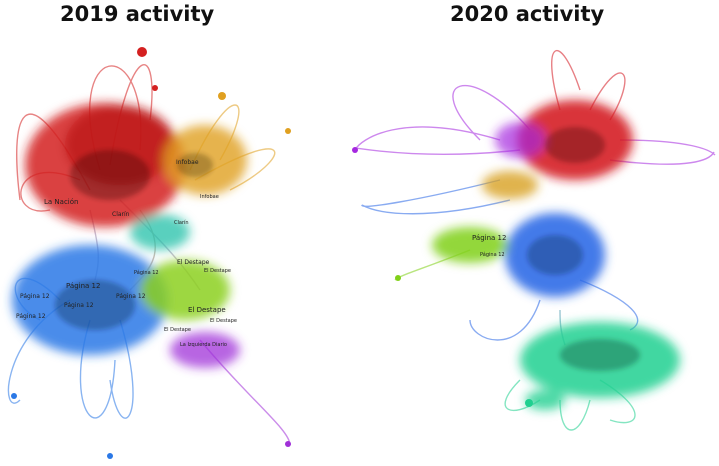 The width and height of the screenshot is (719, 466). What do you see at coordinates (203, 345) in the screenshot?
I see `node-label: La Izquierda Diario` at bounding box center [203, 345].